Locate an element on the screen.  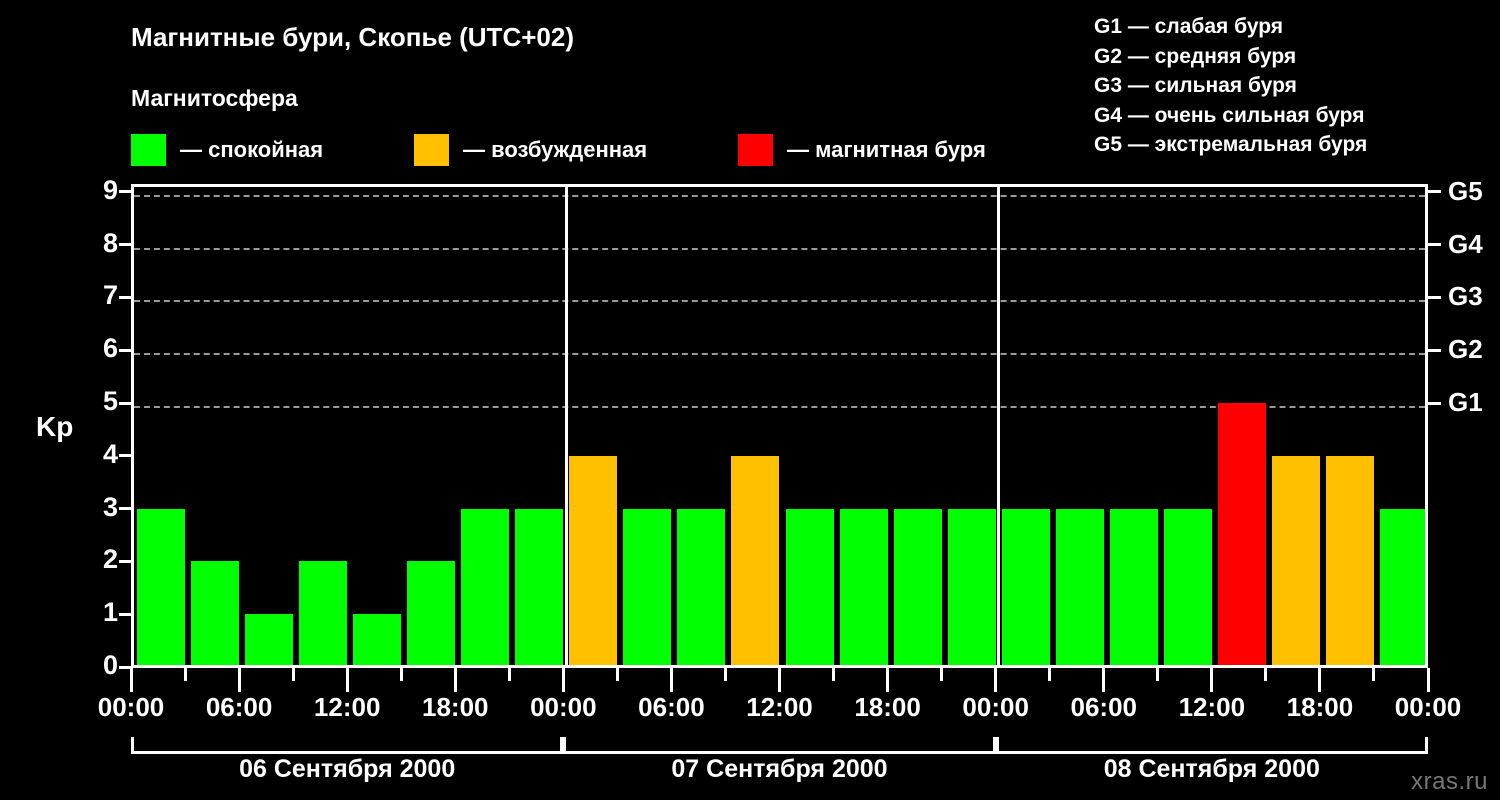
y-tick-label: 4 is located at coordinates (110, 453).